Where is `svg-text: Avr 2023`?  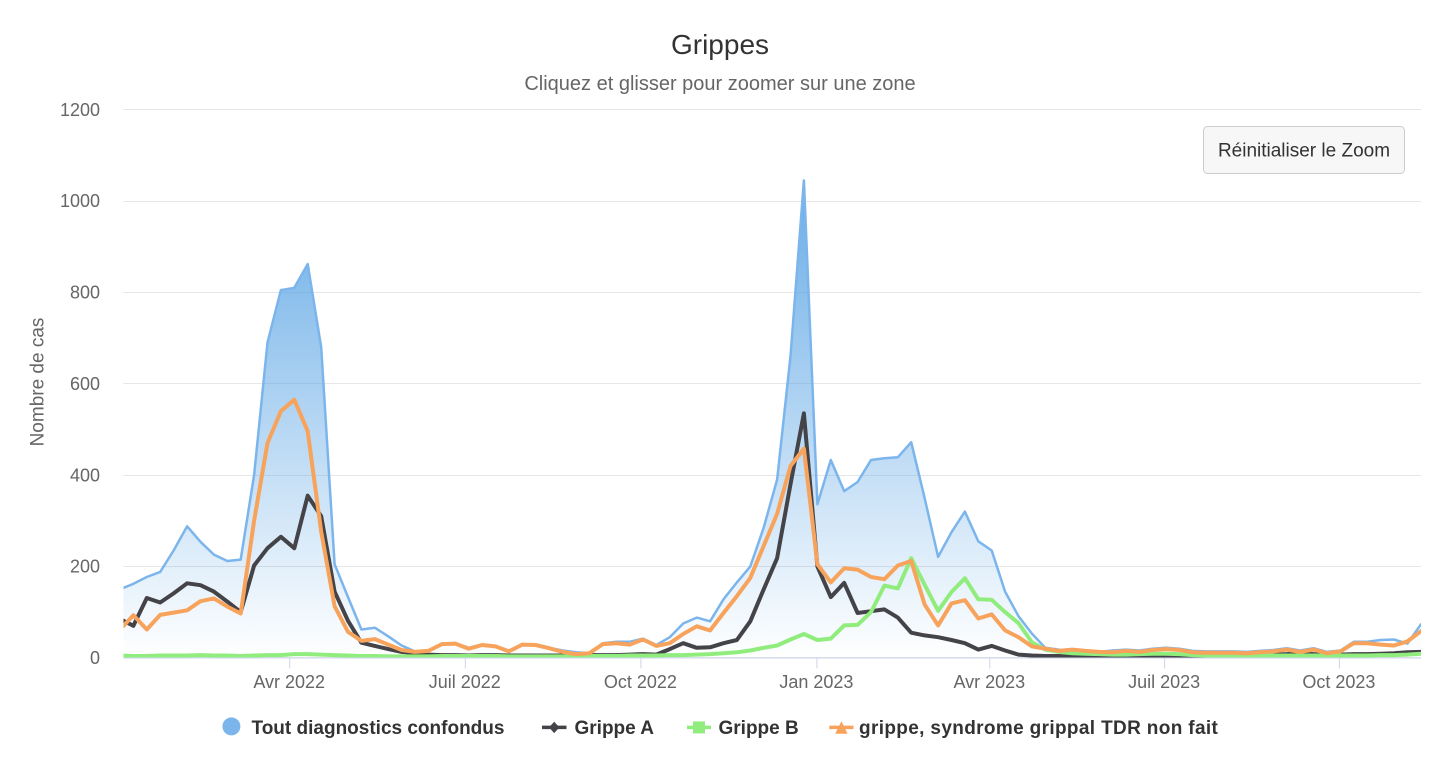
svg-text: Avr 2023 is located at coordinates (989, 682).